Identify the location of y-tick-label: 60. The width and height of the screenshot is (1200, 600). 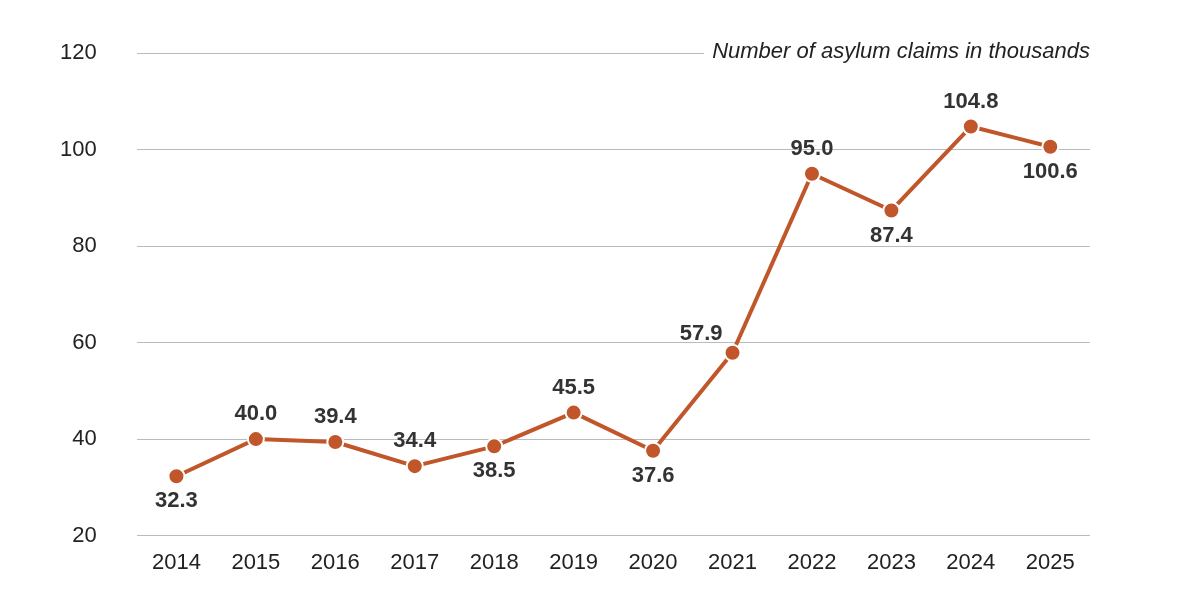
(84, 341).